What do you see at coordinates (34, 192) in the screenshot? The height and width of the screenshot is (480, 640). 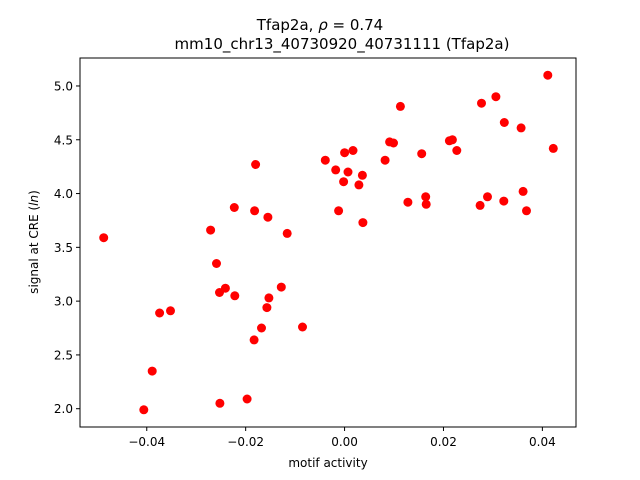 I see `y-axis-label-suffix: )` at bounding box center [34, 192].